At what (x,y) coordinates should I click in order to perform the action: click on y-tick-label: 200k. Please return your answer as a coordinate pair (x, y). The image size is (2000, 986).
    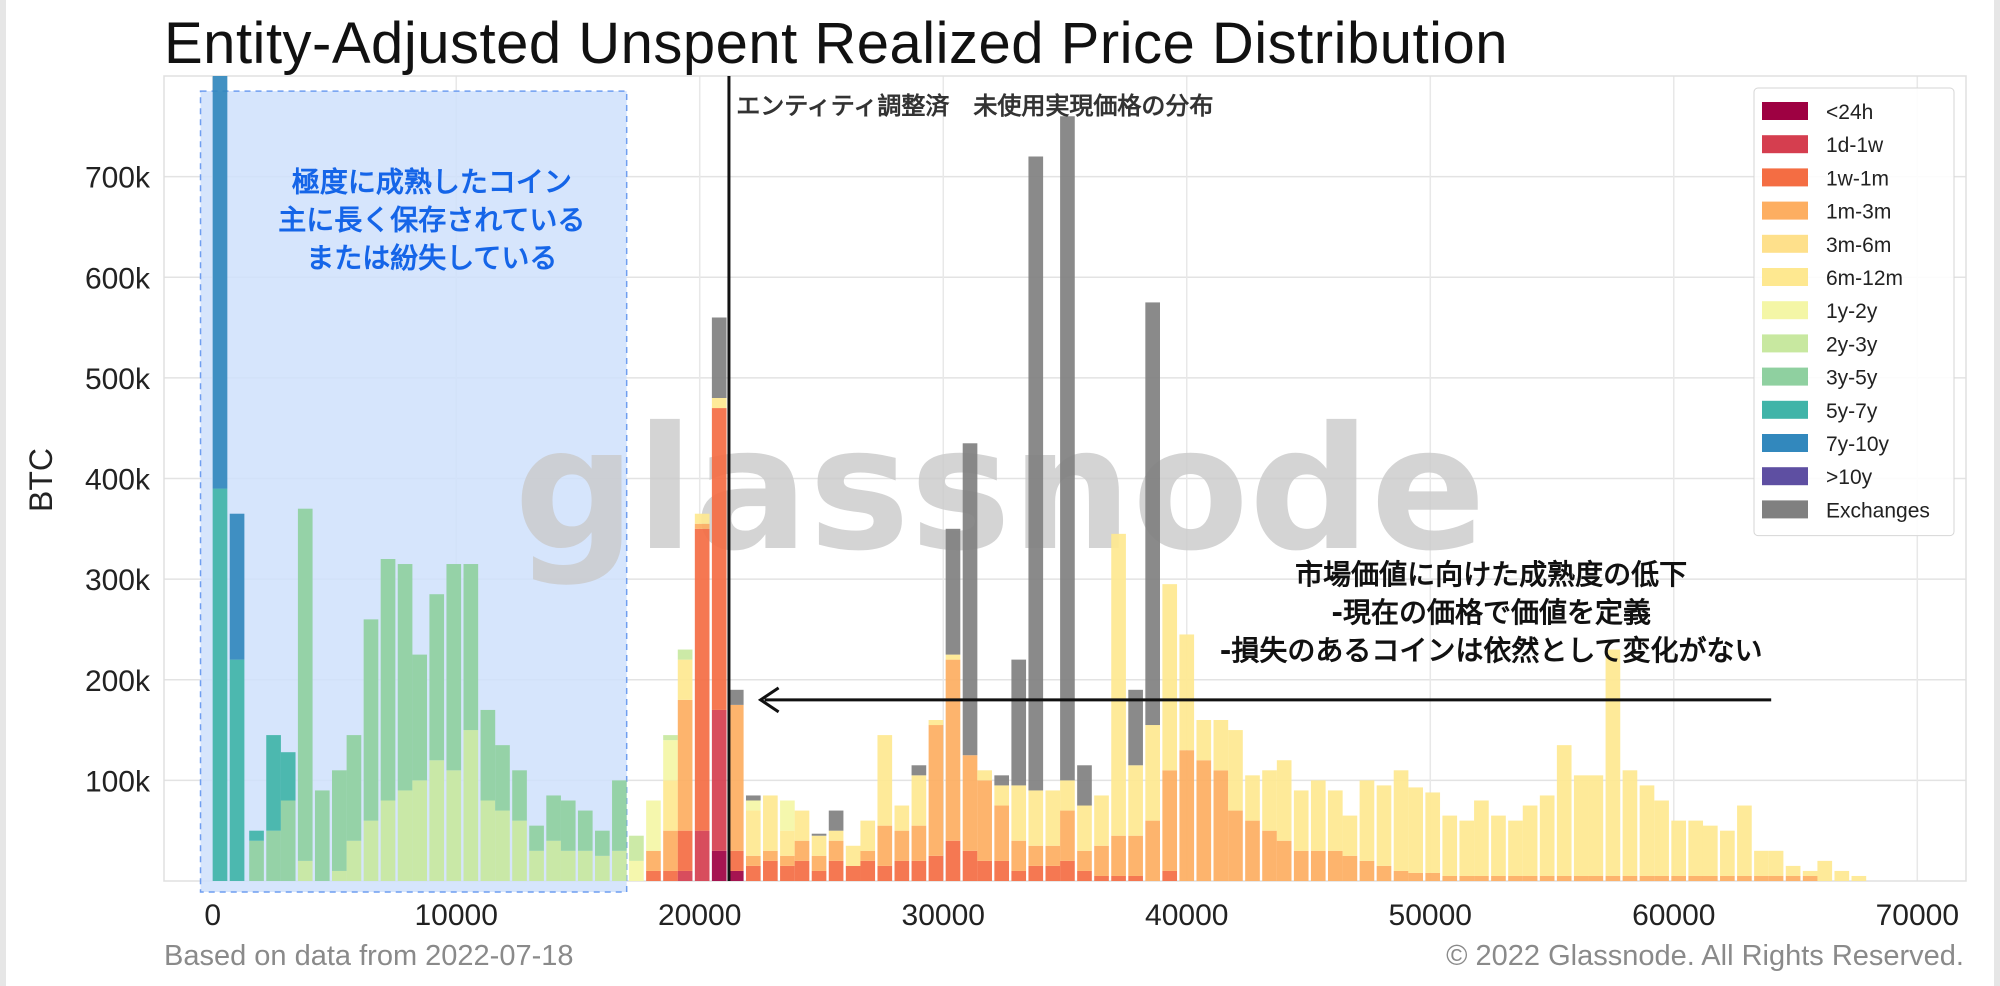
    Looking at the image, I should click on (118, 681).